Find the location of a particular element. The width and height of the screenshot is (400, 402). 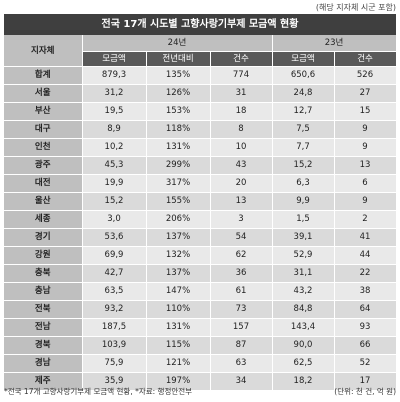

count-2023-cell: 17 is located at coordinates (365, 381).